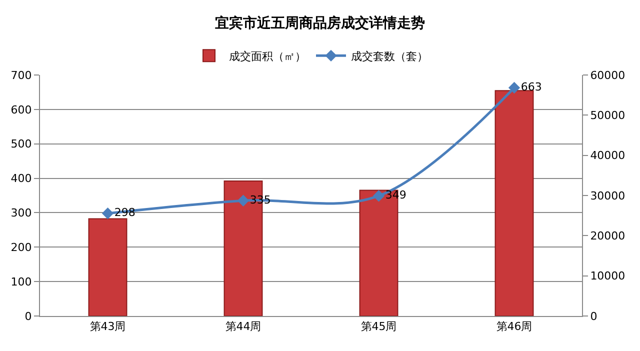  What do you see at coordinates (243, 327) in the screenshot?
I see `x-tick-label: 第44周` at bounding box center [243, 327].